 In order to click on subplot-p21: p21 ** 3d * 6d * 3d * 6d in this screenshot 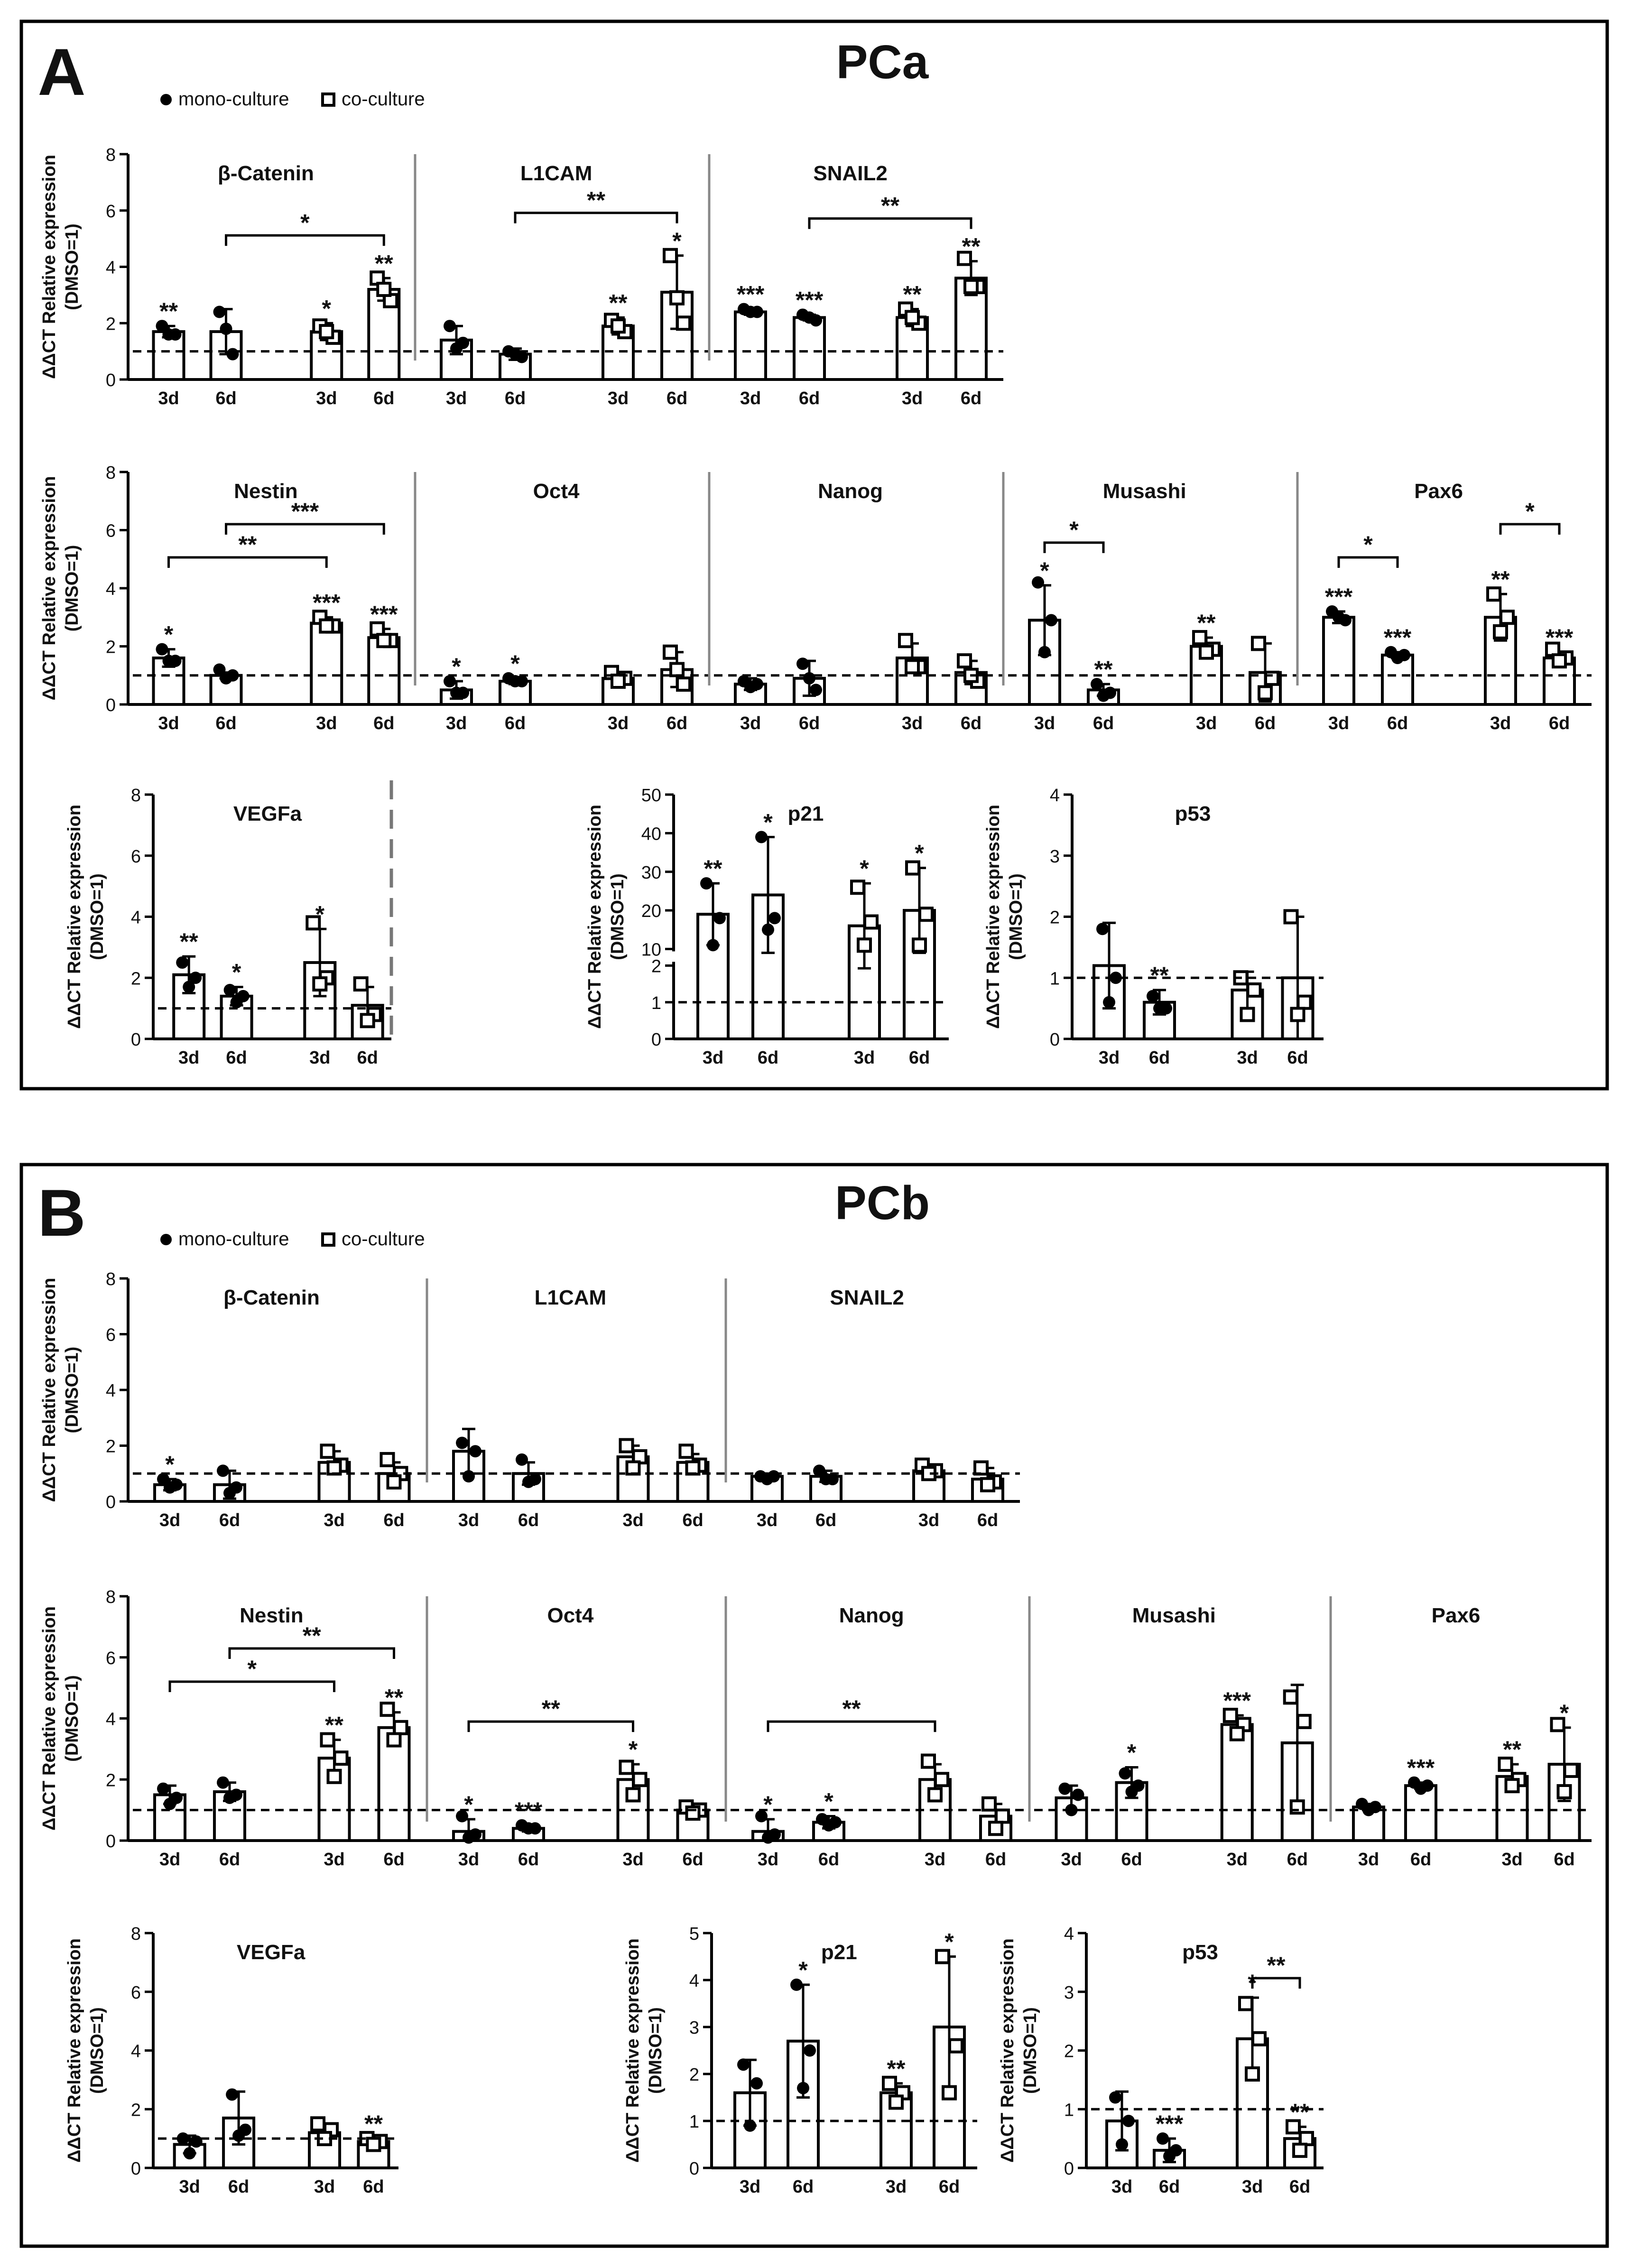, I will do `click(811, 935)`.